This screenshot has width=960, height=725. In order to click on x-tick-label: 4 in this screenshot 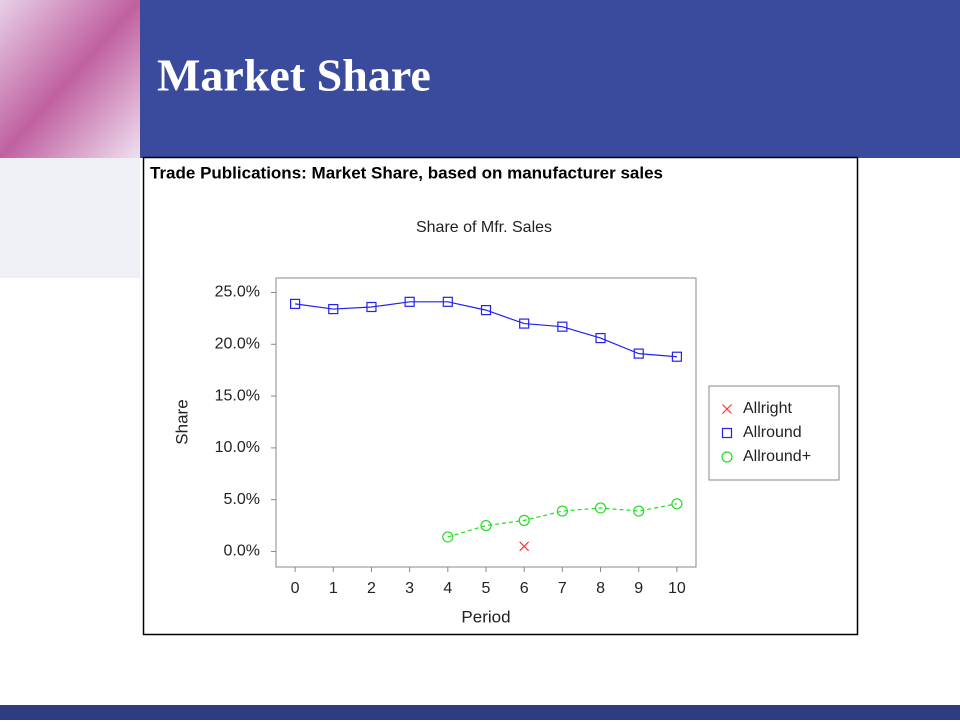, I will do `click(447, 588)`.